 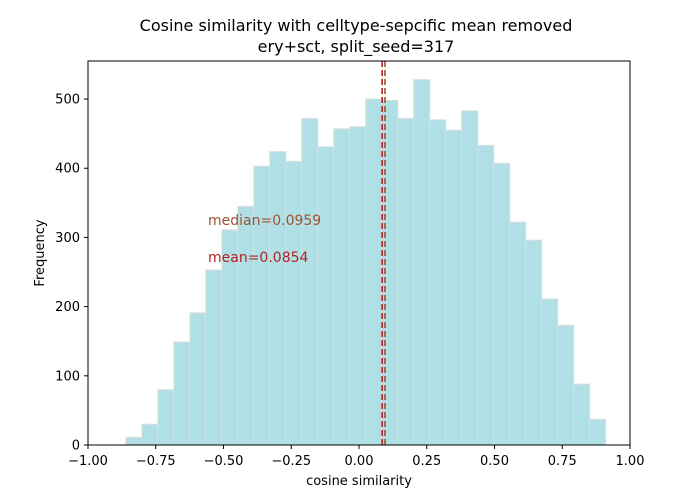 What do you see at coordinates (88, 461) in the screenshot?
I see `x-tick-label: −1.00` at bounding box center [88, 461].